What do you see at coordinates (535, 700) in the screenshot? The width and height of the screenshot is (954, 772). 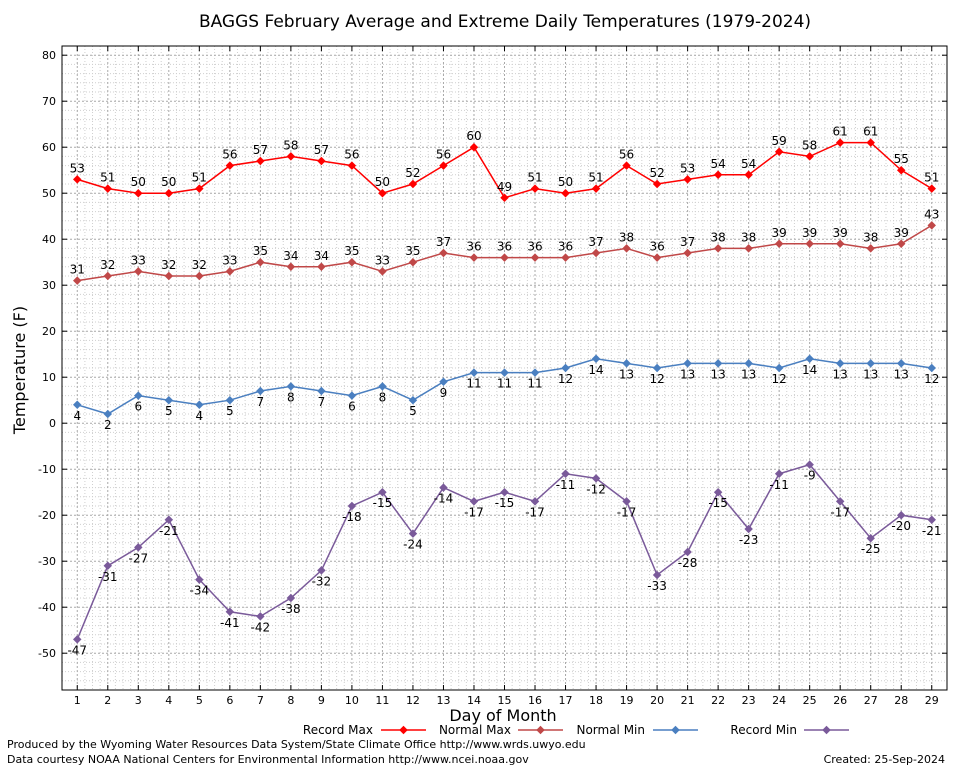 I see `x-tick-label: 16` at bounding box center [535, 700].